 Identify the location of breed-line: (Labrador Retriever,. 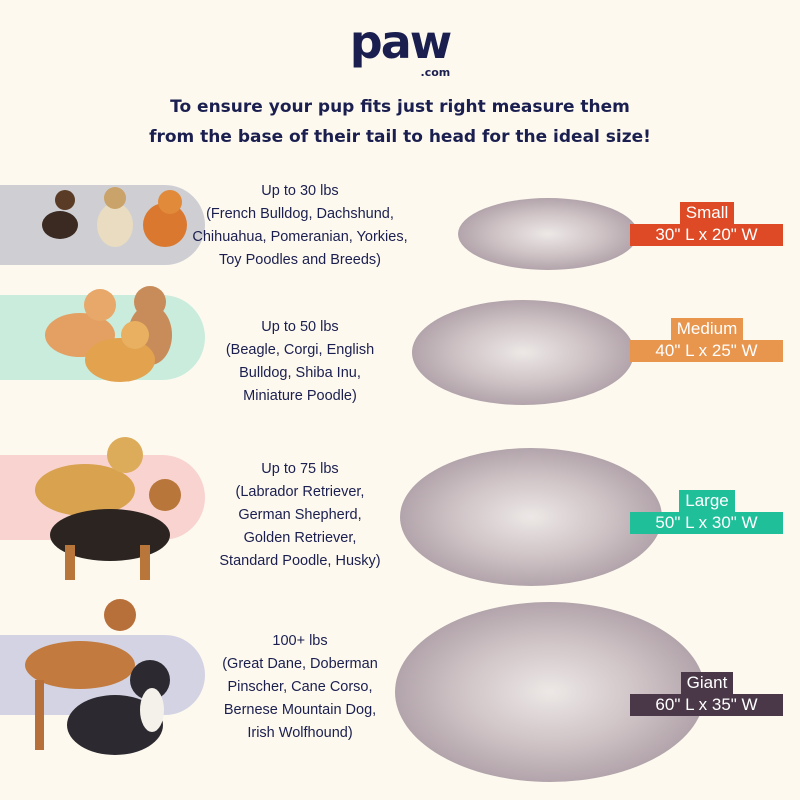
(300, 492).